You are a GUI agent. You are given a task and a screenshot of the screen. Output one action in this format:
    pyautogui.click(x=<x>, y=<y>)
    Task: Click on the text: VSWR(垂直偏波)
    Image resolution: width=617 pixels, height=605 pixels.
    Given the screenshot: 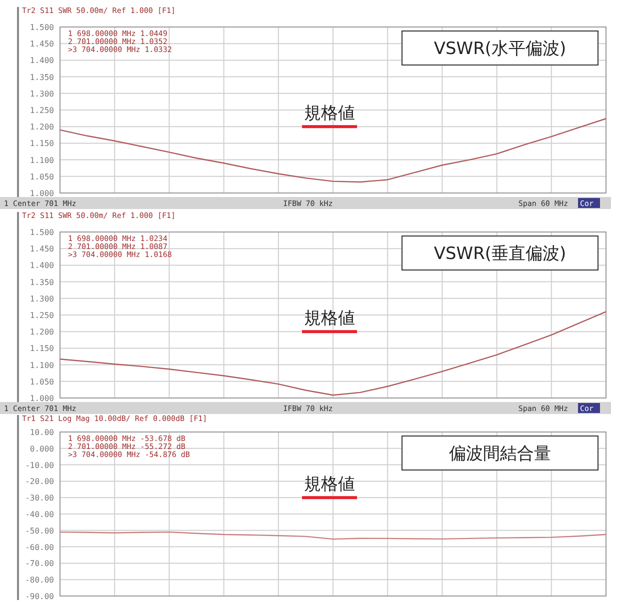 What is the action you would take?
    pyautogui.click(x=500, y=254)
    